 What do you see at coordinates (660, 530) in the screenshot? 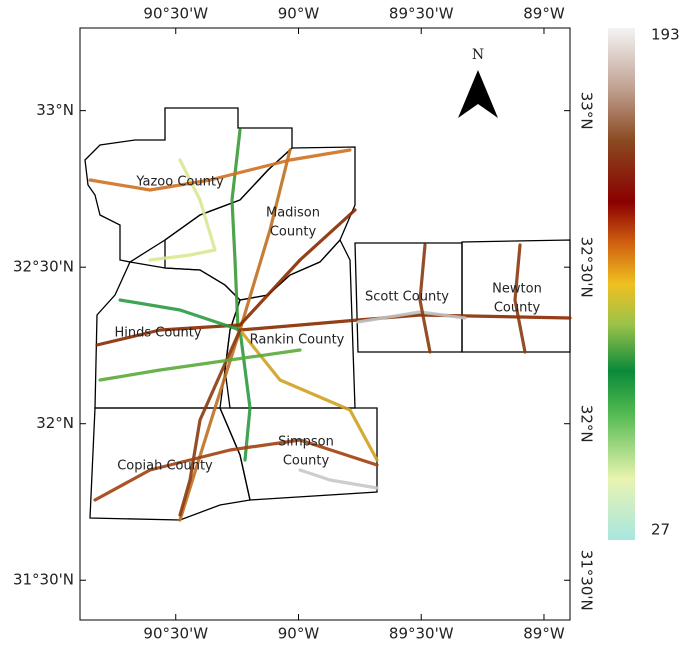
I see `colorbar-min-label: 27` at bounding box center [660, 530].